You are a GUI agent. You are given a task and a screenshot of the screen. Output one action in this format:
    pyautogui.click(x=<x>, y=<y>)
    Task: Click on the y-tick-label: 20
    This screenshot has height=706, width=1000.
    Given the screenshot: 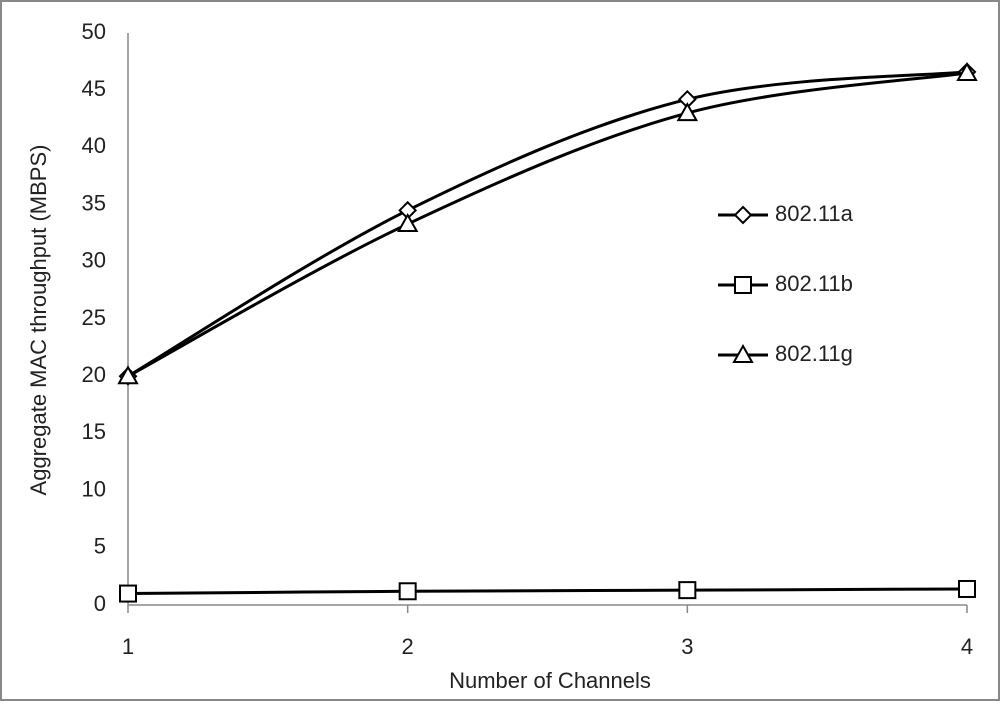 What is the action you would take?
    pyautogui.click(x=94, y=374)
    